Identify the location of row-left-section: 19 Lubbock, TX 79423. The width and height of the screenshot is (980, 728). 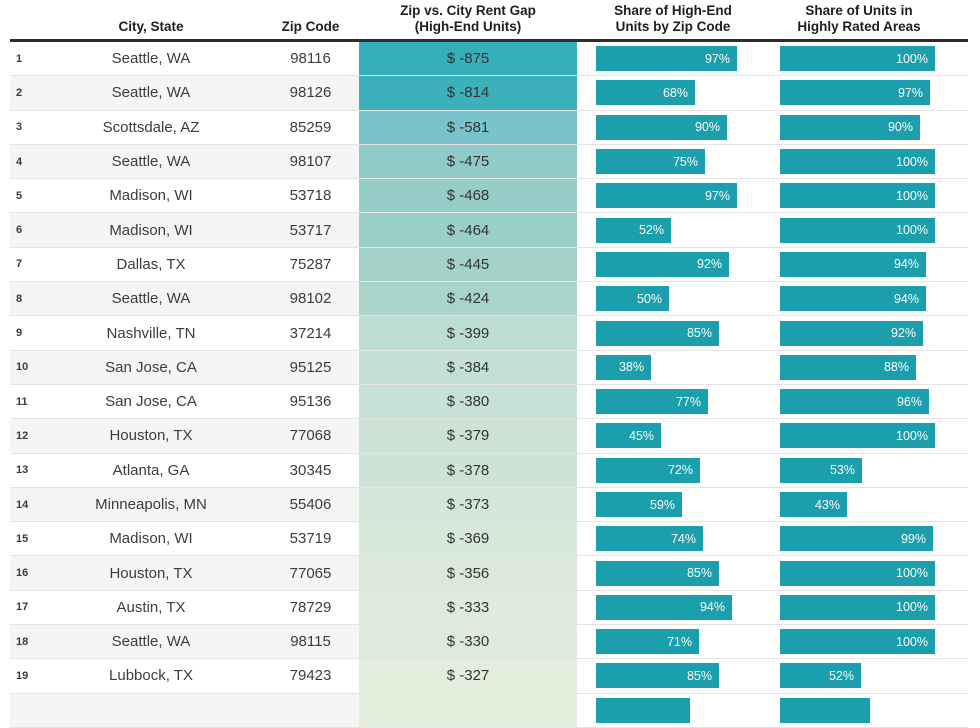
(184, 675).